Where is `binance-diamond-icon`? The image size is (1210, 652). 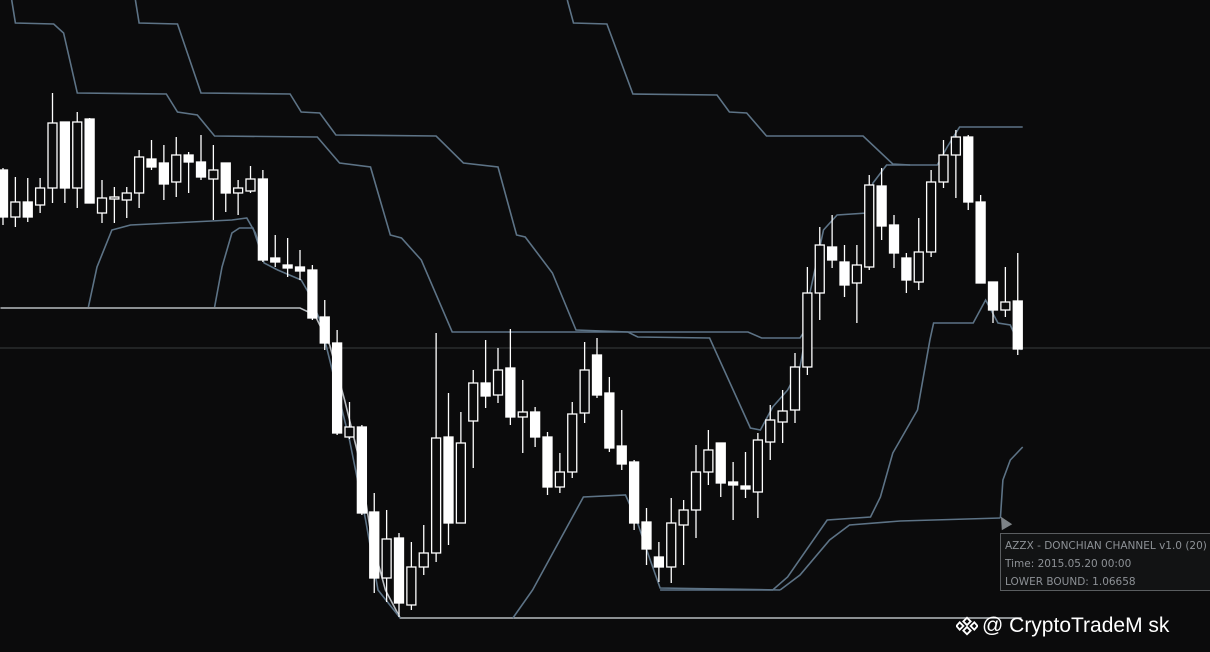 binance-diamond-icon is located at coordinates (967, 626).